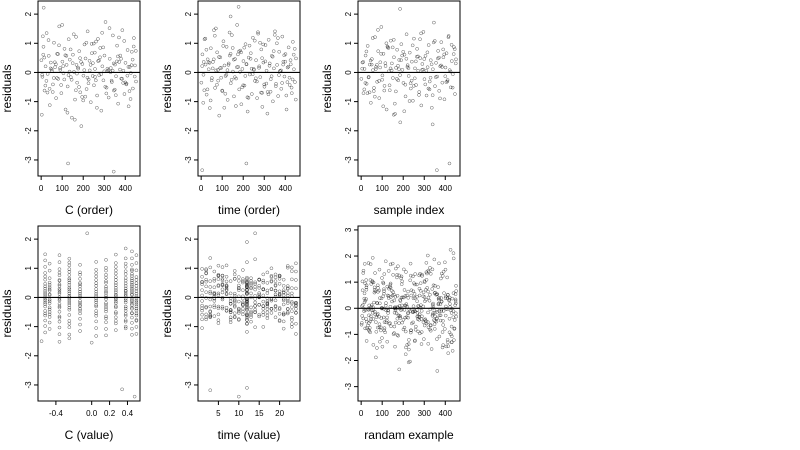  What do you see at coordinates (89, 210) in the screenshot?
I see `panel-c-order-x-label: C (order)` at bounding box center [89, 210].